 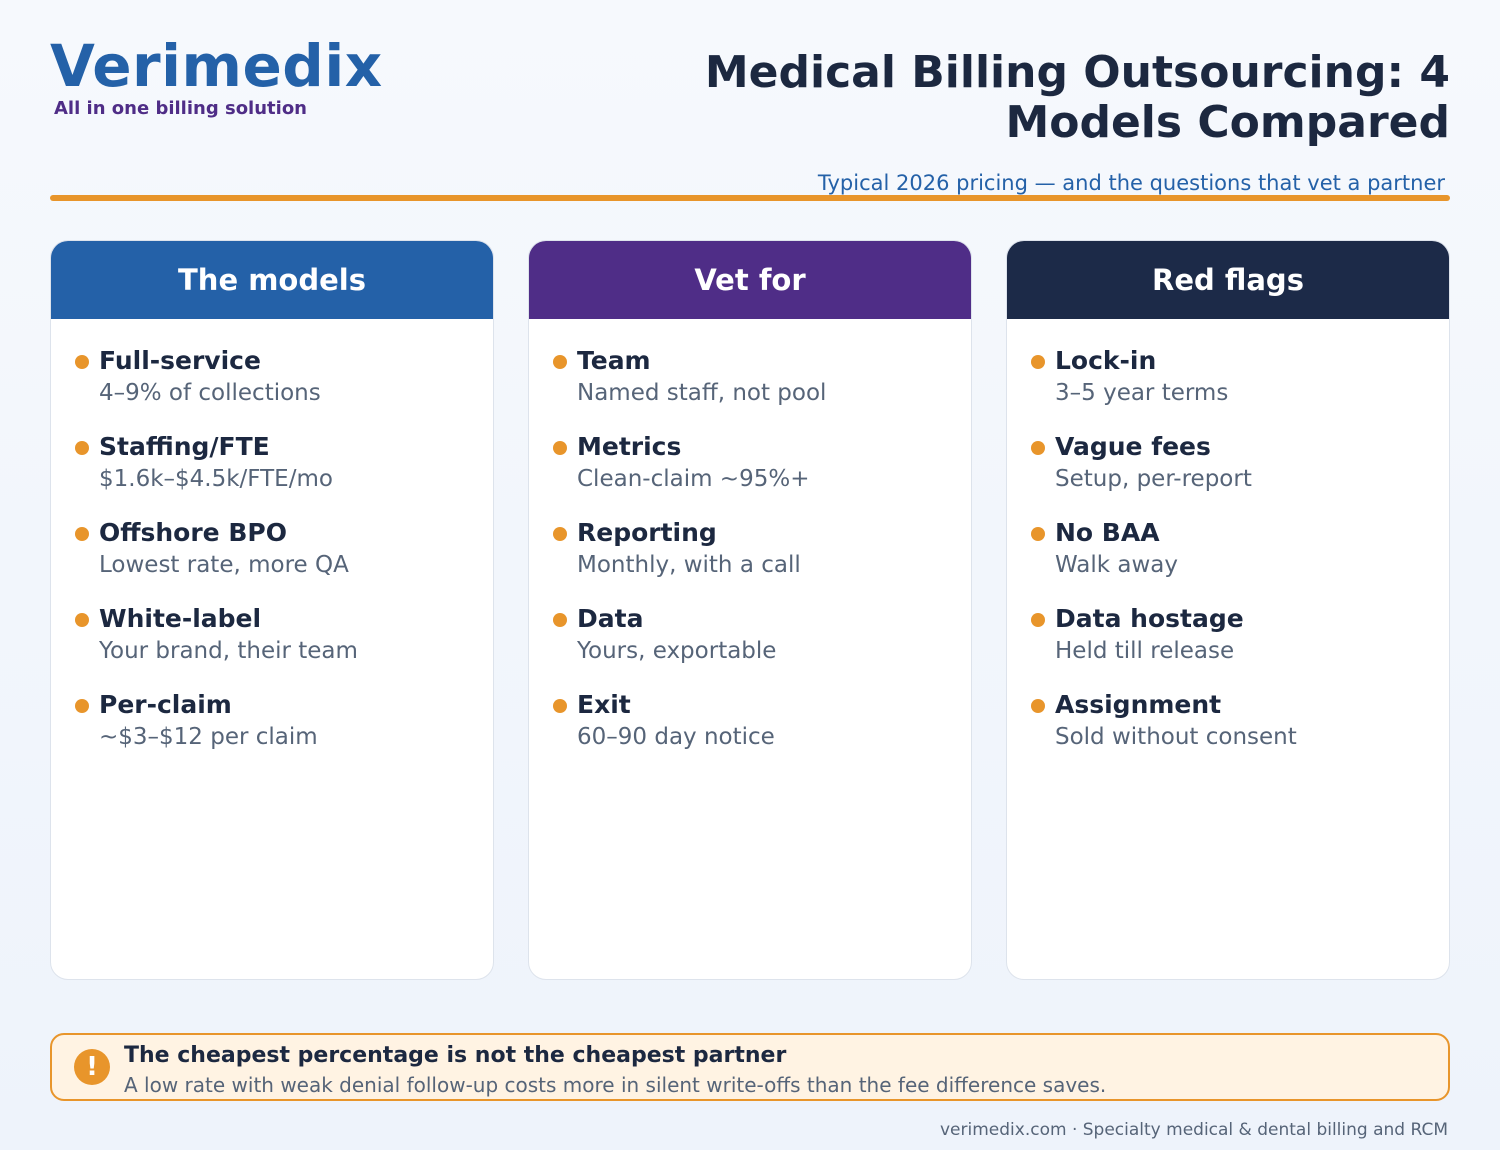 I want to click on list-item: Exit 60–90 day notice, so click(x=750, y=732).